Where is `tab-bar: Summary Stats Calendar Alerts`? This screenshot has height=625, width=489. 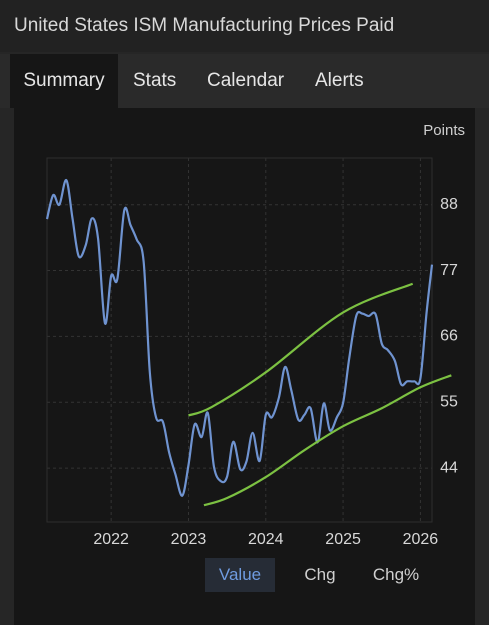
tab-bar: Summary Stats Calendar Alerts is located at coordinates (244, 81).